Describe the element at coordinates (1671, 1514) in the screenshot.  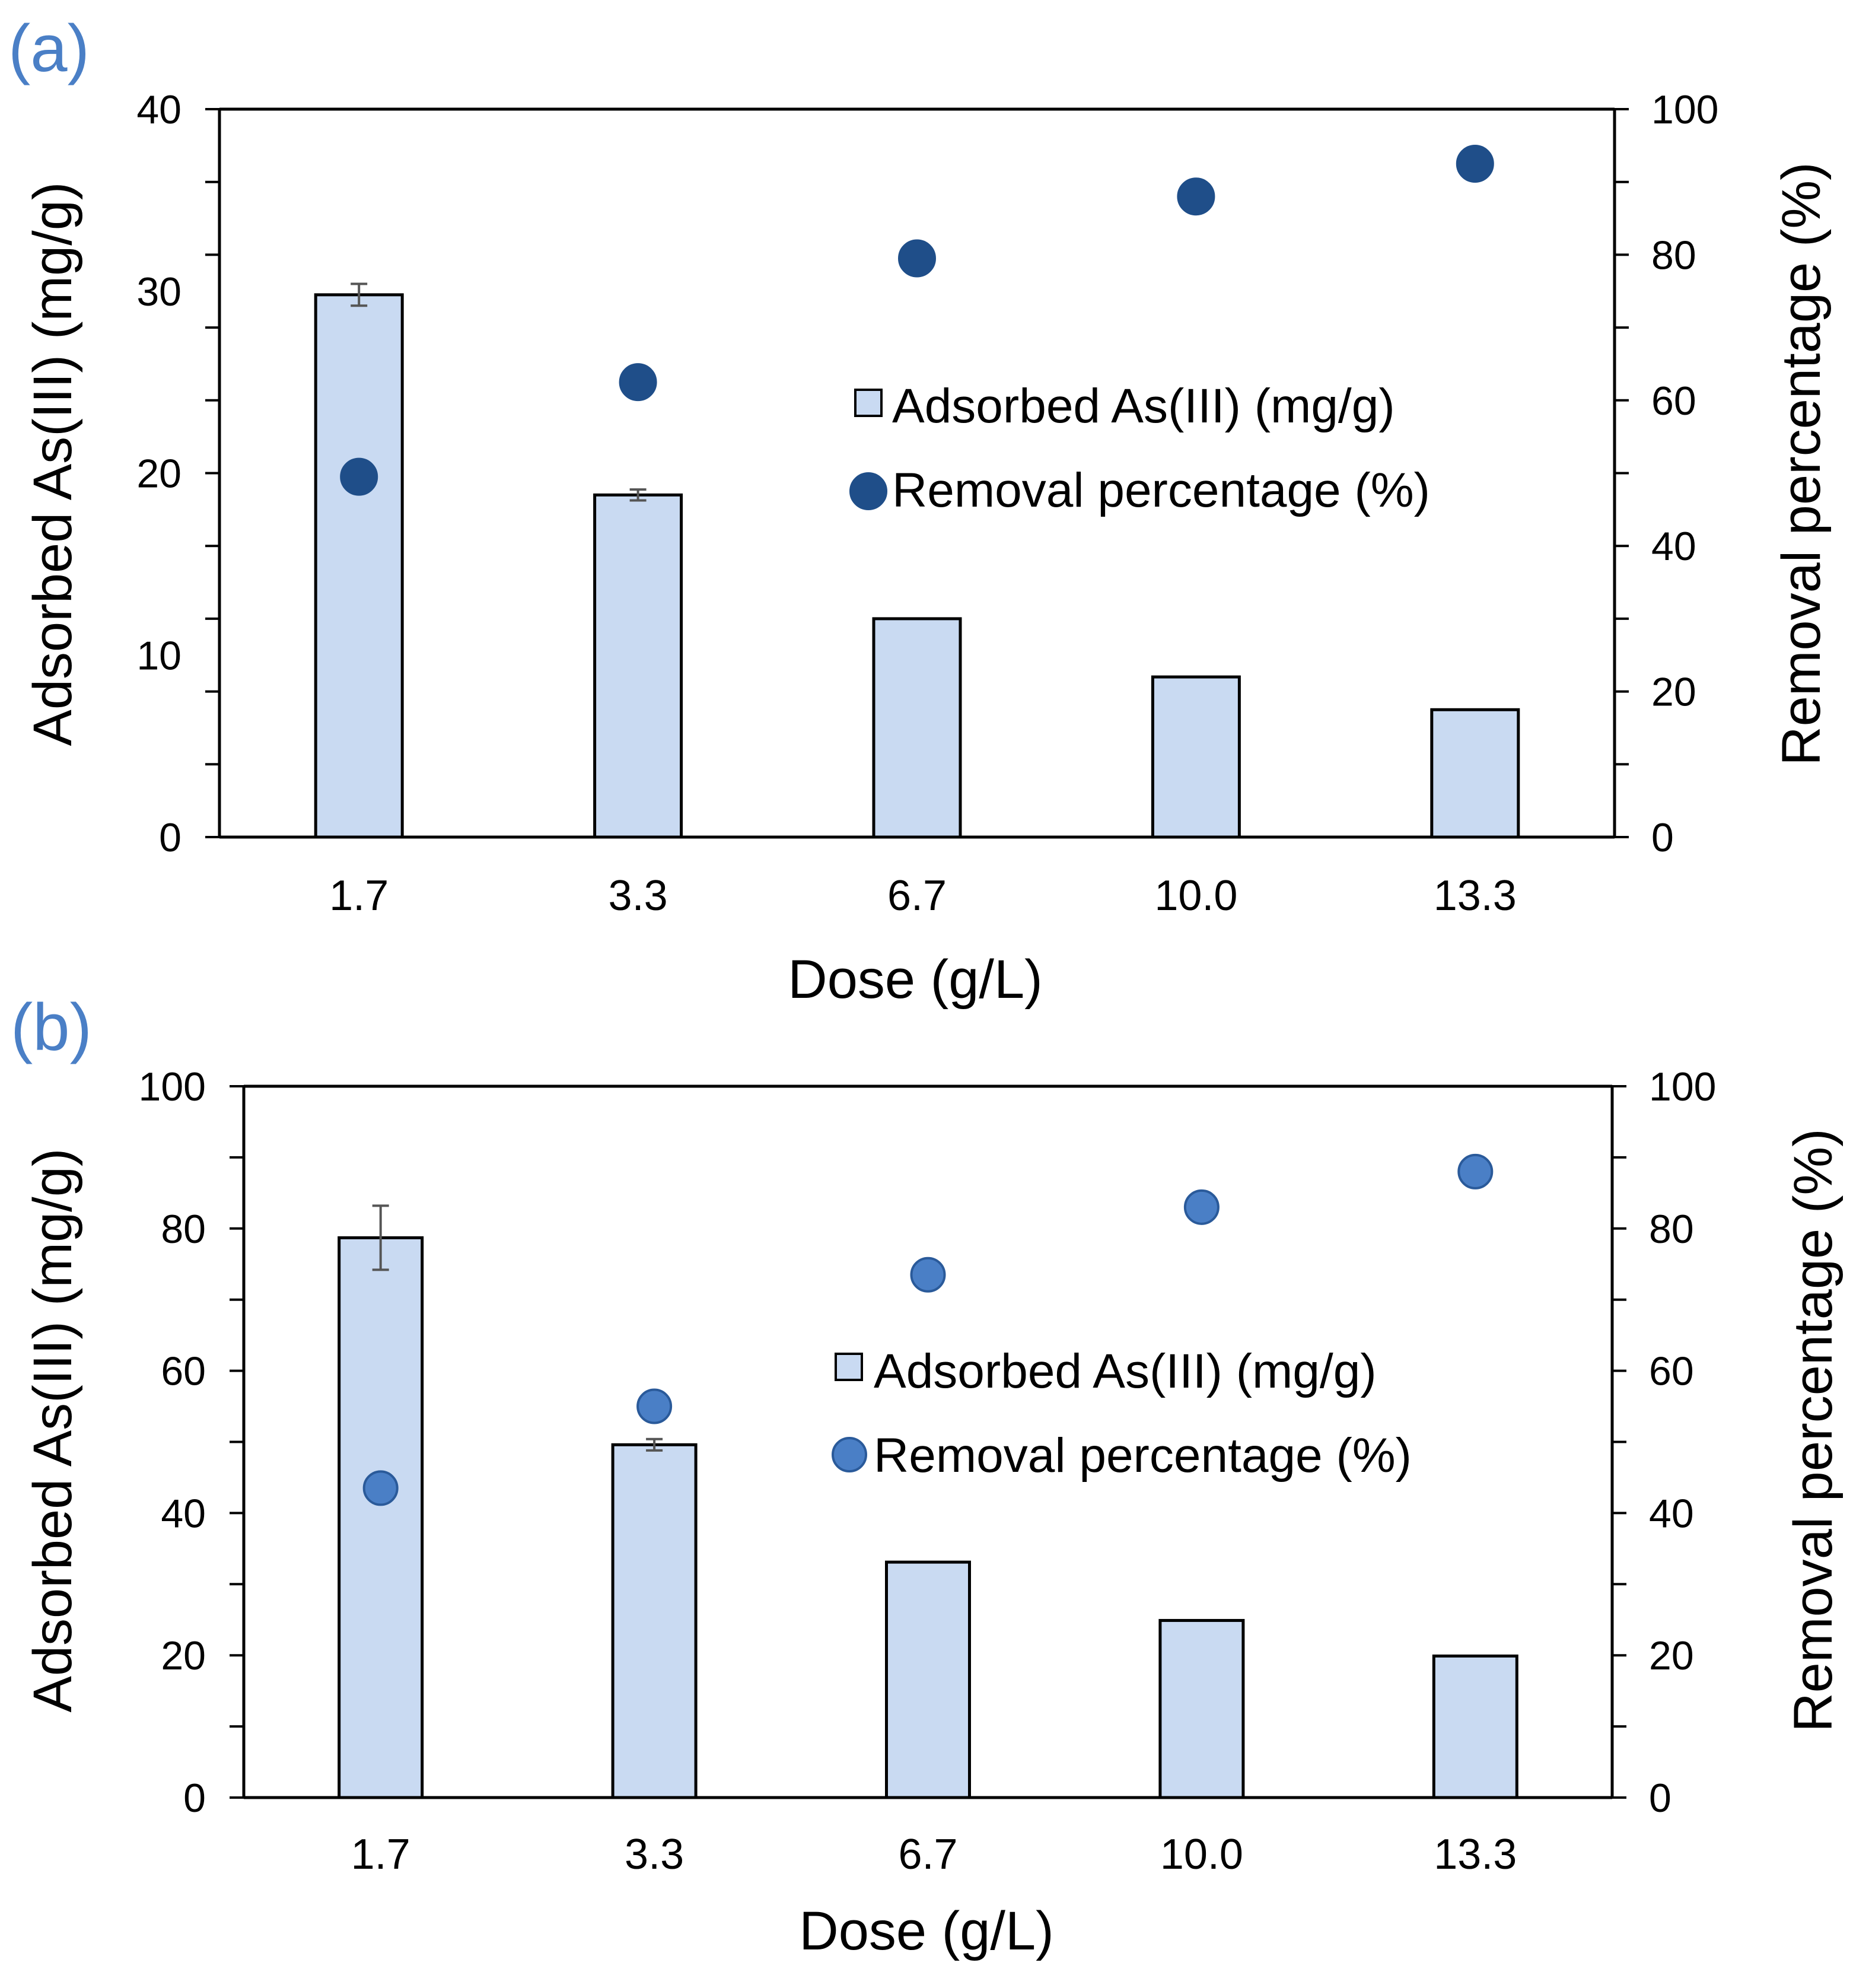
I see `panel-b-y2-tick-label-2: 40` at that location.